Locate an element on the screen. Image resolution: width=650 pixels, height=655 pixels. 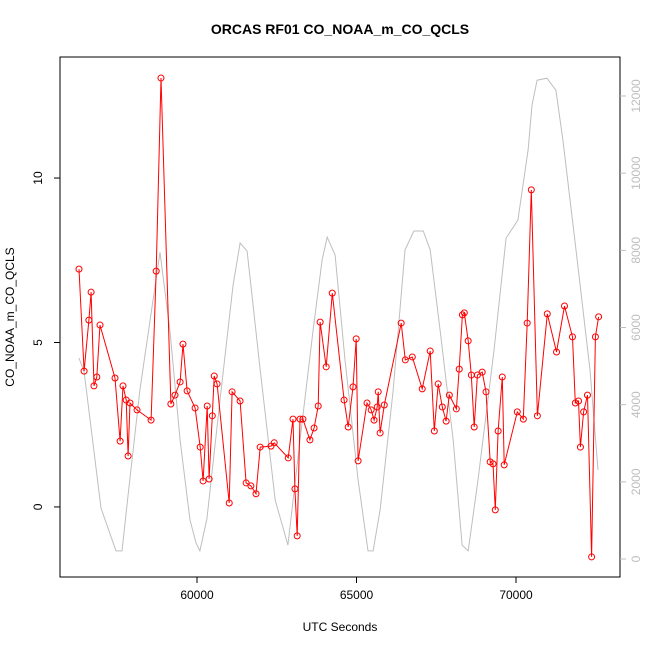
x-tick-label: 65000 is located at coordinates (357, 595).